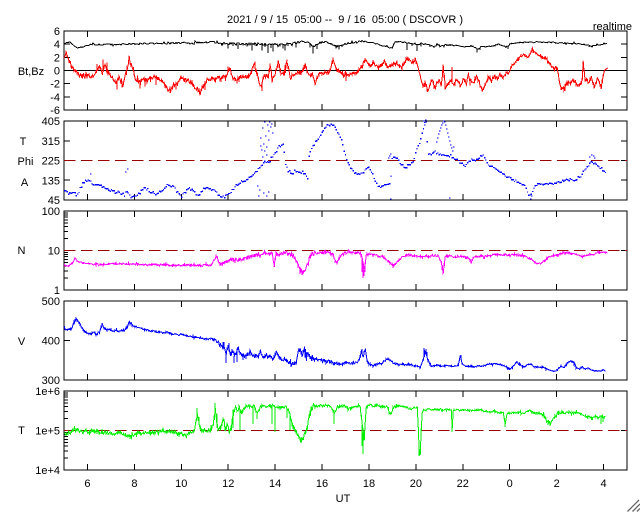 The image size is (640, 512). I want to click on svg-text: 1e+6, so click(47, 392).